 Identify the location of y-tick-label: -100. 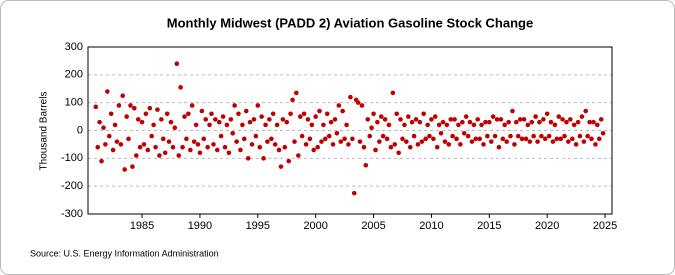
(72, 158).